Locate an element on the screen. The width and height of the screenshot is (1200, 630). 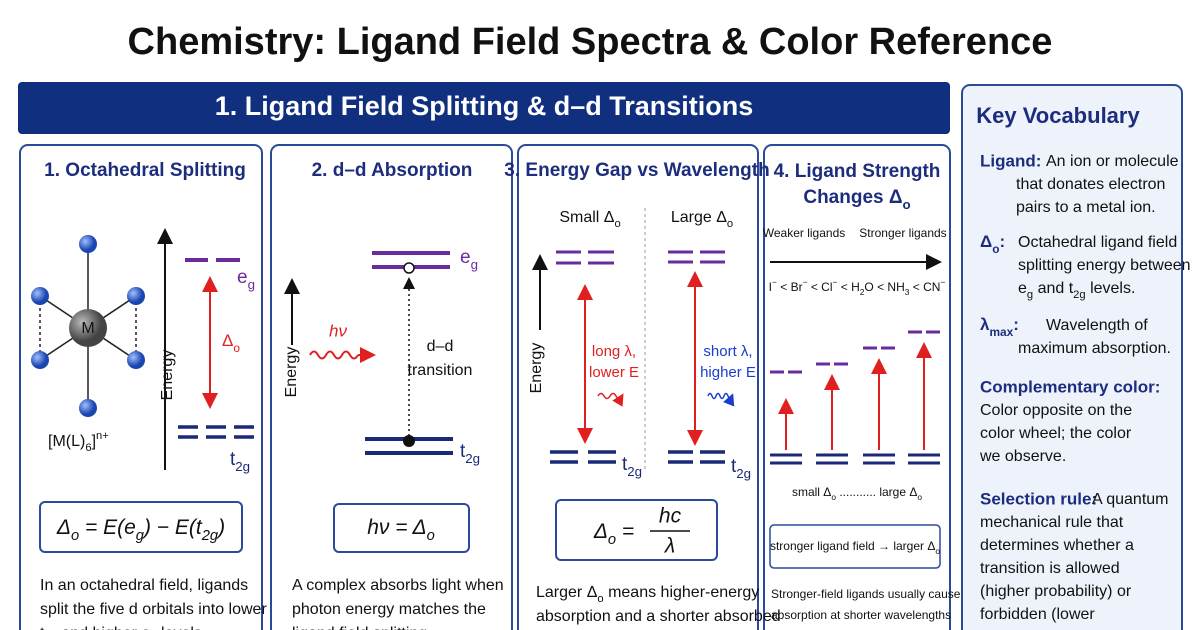
note: stronger ligand field → larger Δo is located at coordinates (855, 547).